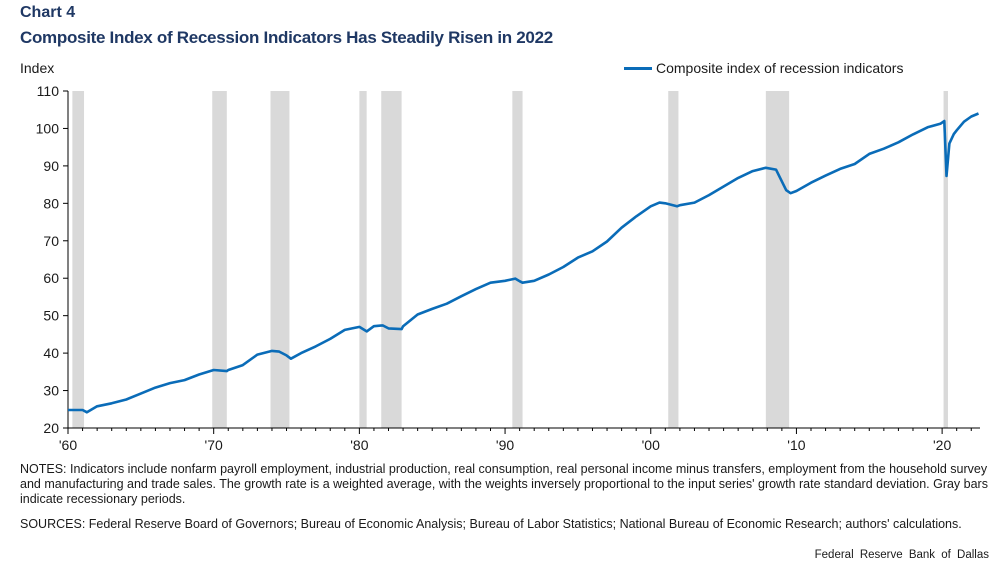 This screenshot has height=565, width=997. Describe the element at coordinates (901, 555) in the screenshot. I see `chart-credit: Federal Reserve Bank of Dallas` at that location.